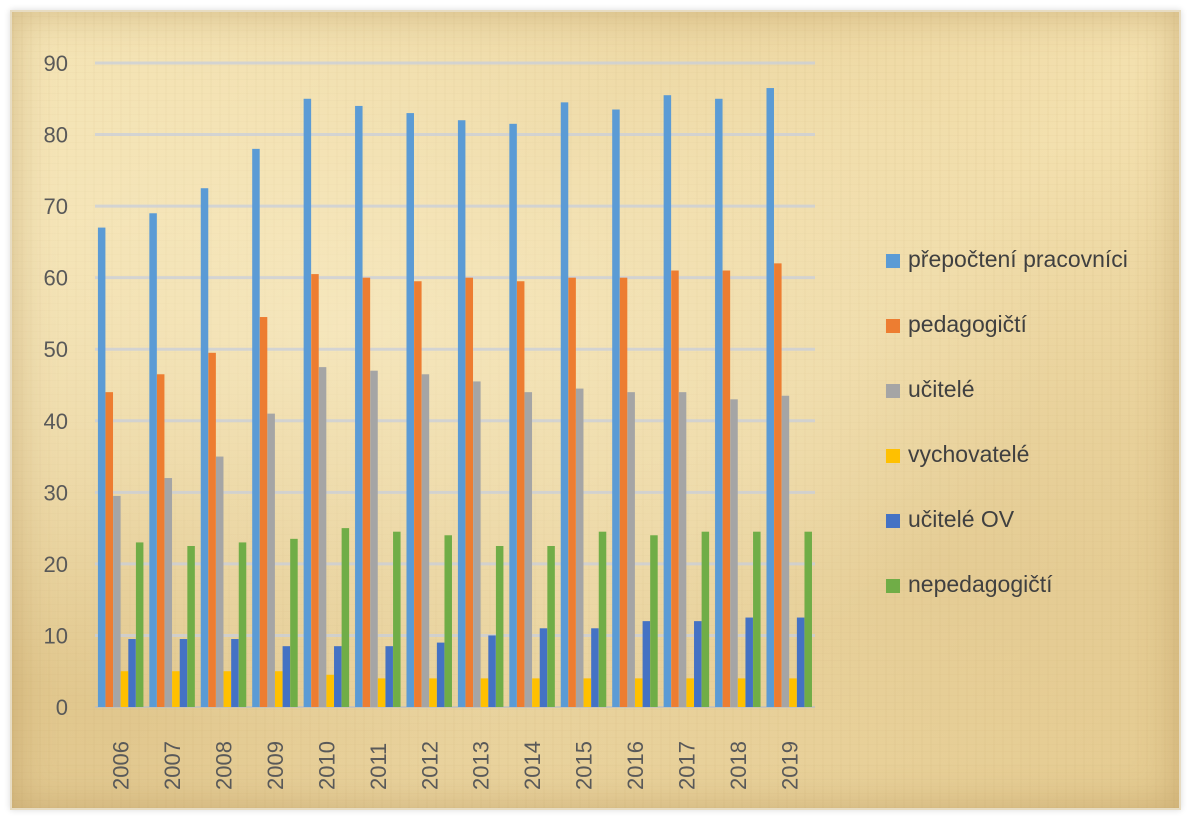  Describe the element at coordinates (56, 206) in the screenshot. I see `y-tick-label: 70` at that location.